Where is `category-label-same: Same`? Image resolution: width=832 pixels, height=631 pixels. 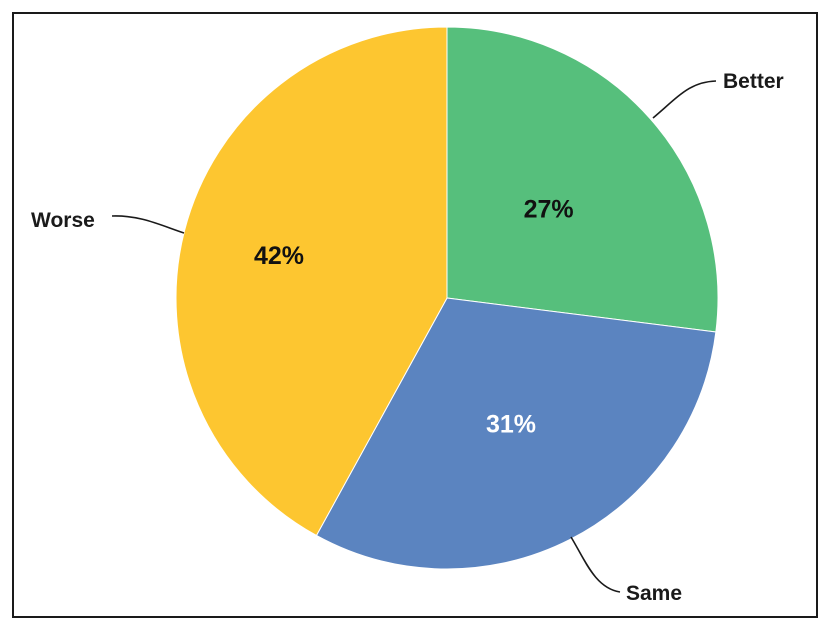
category-label-same: Same is located at coordinates (654, 593).